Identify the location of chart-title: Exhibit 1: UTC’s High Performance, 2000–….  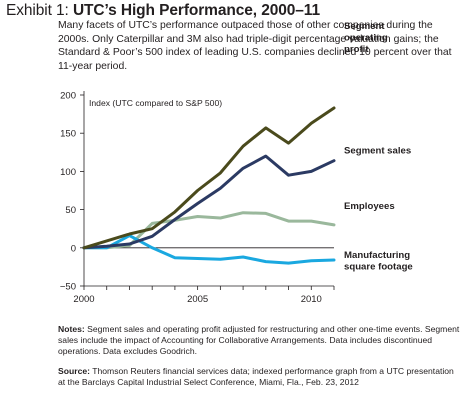
(163, 11).